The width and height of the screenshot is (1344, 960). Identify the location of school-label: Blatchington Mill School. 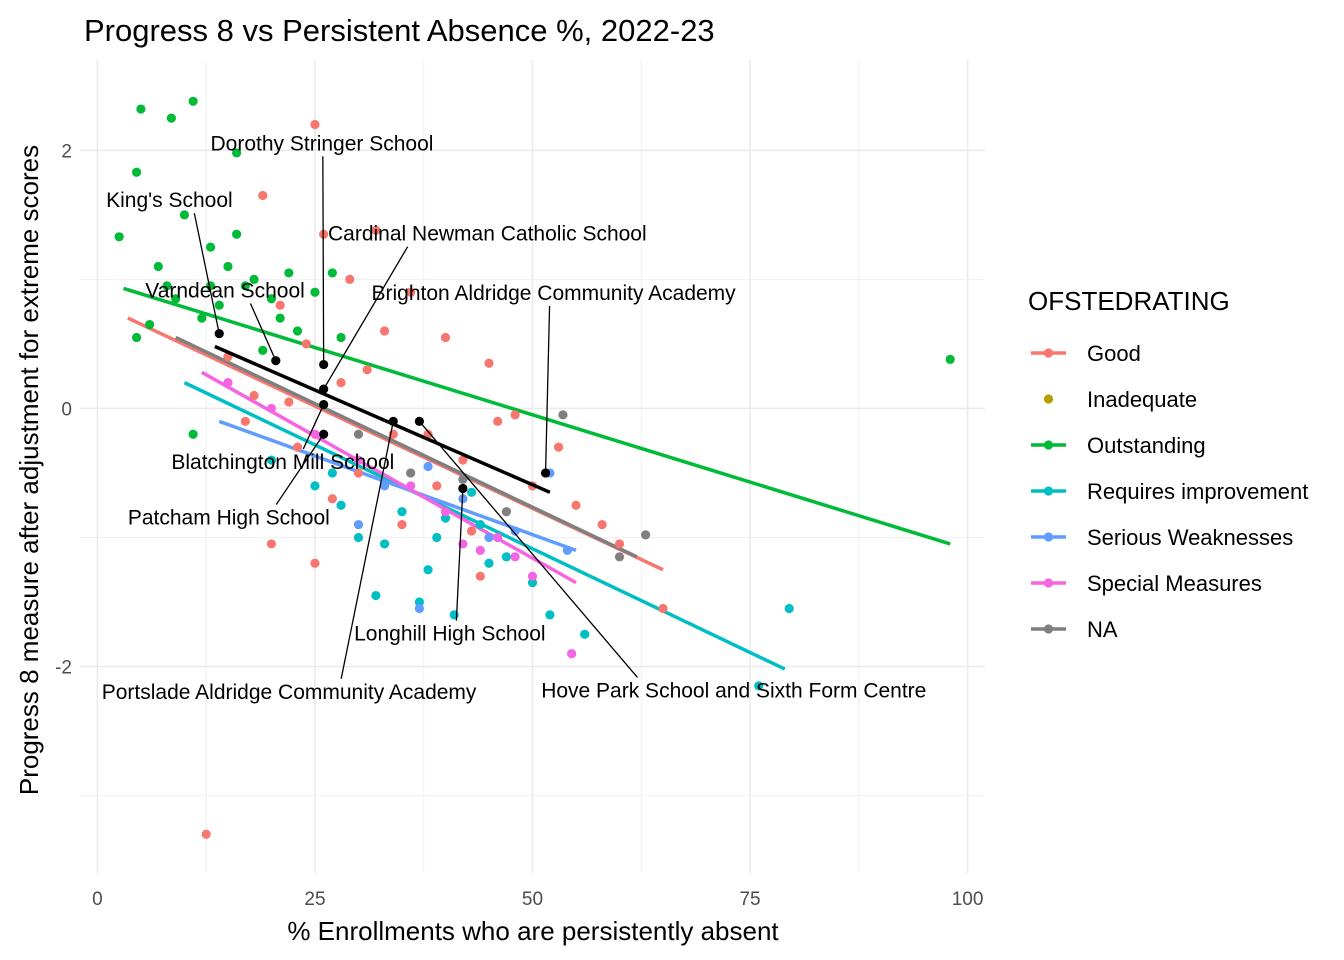
(282, 462).